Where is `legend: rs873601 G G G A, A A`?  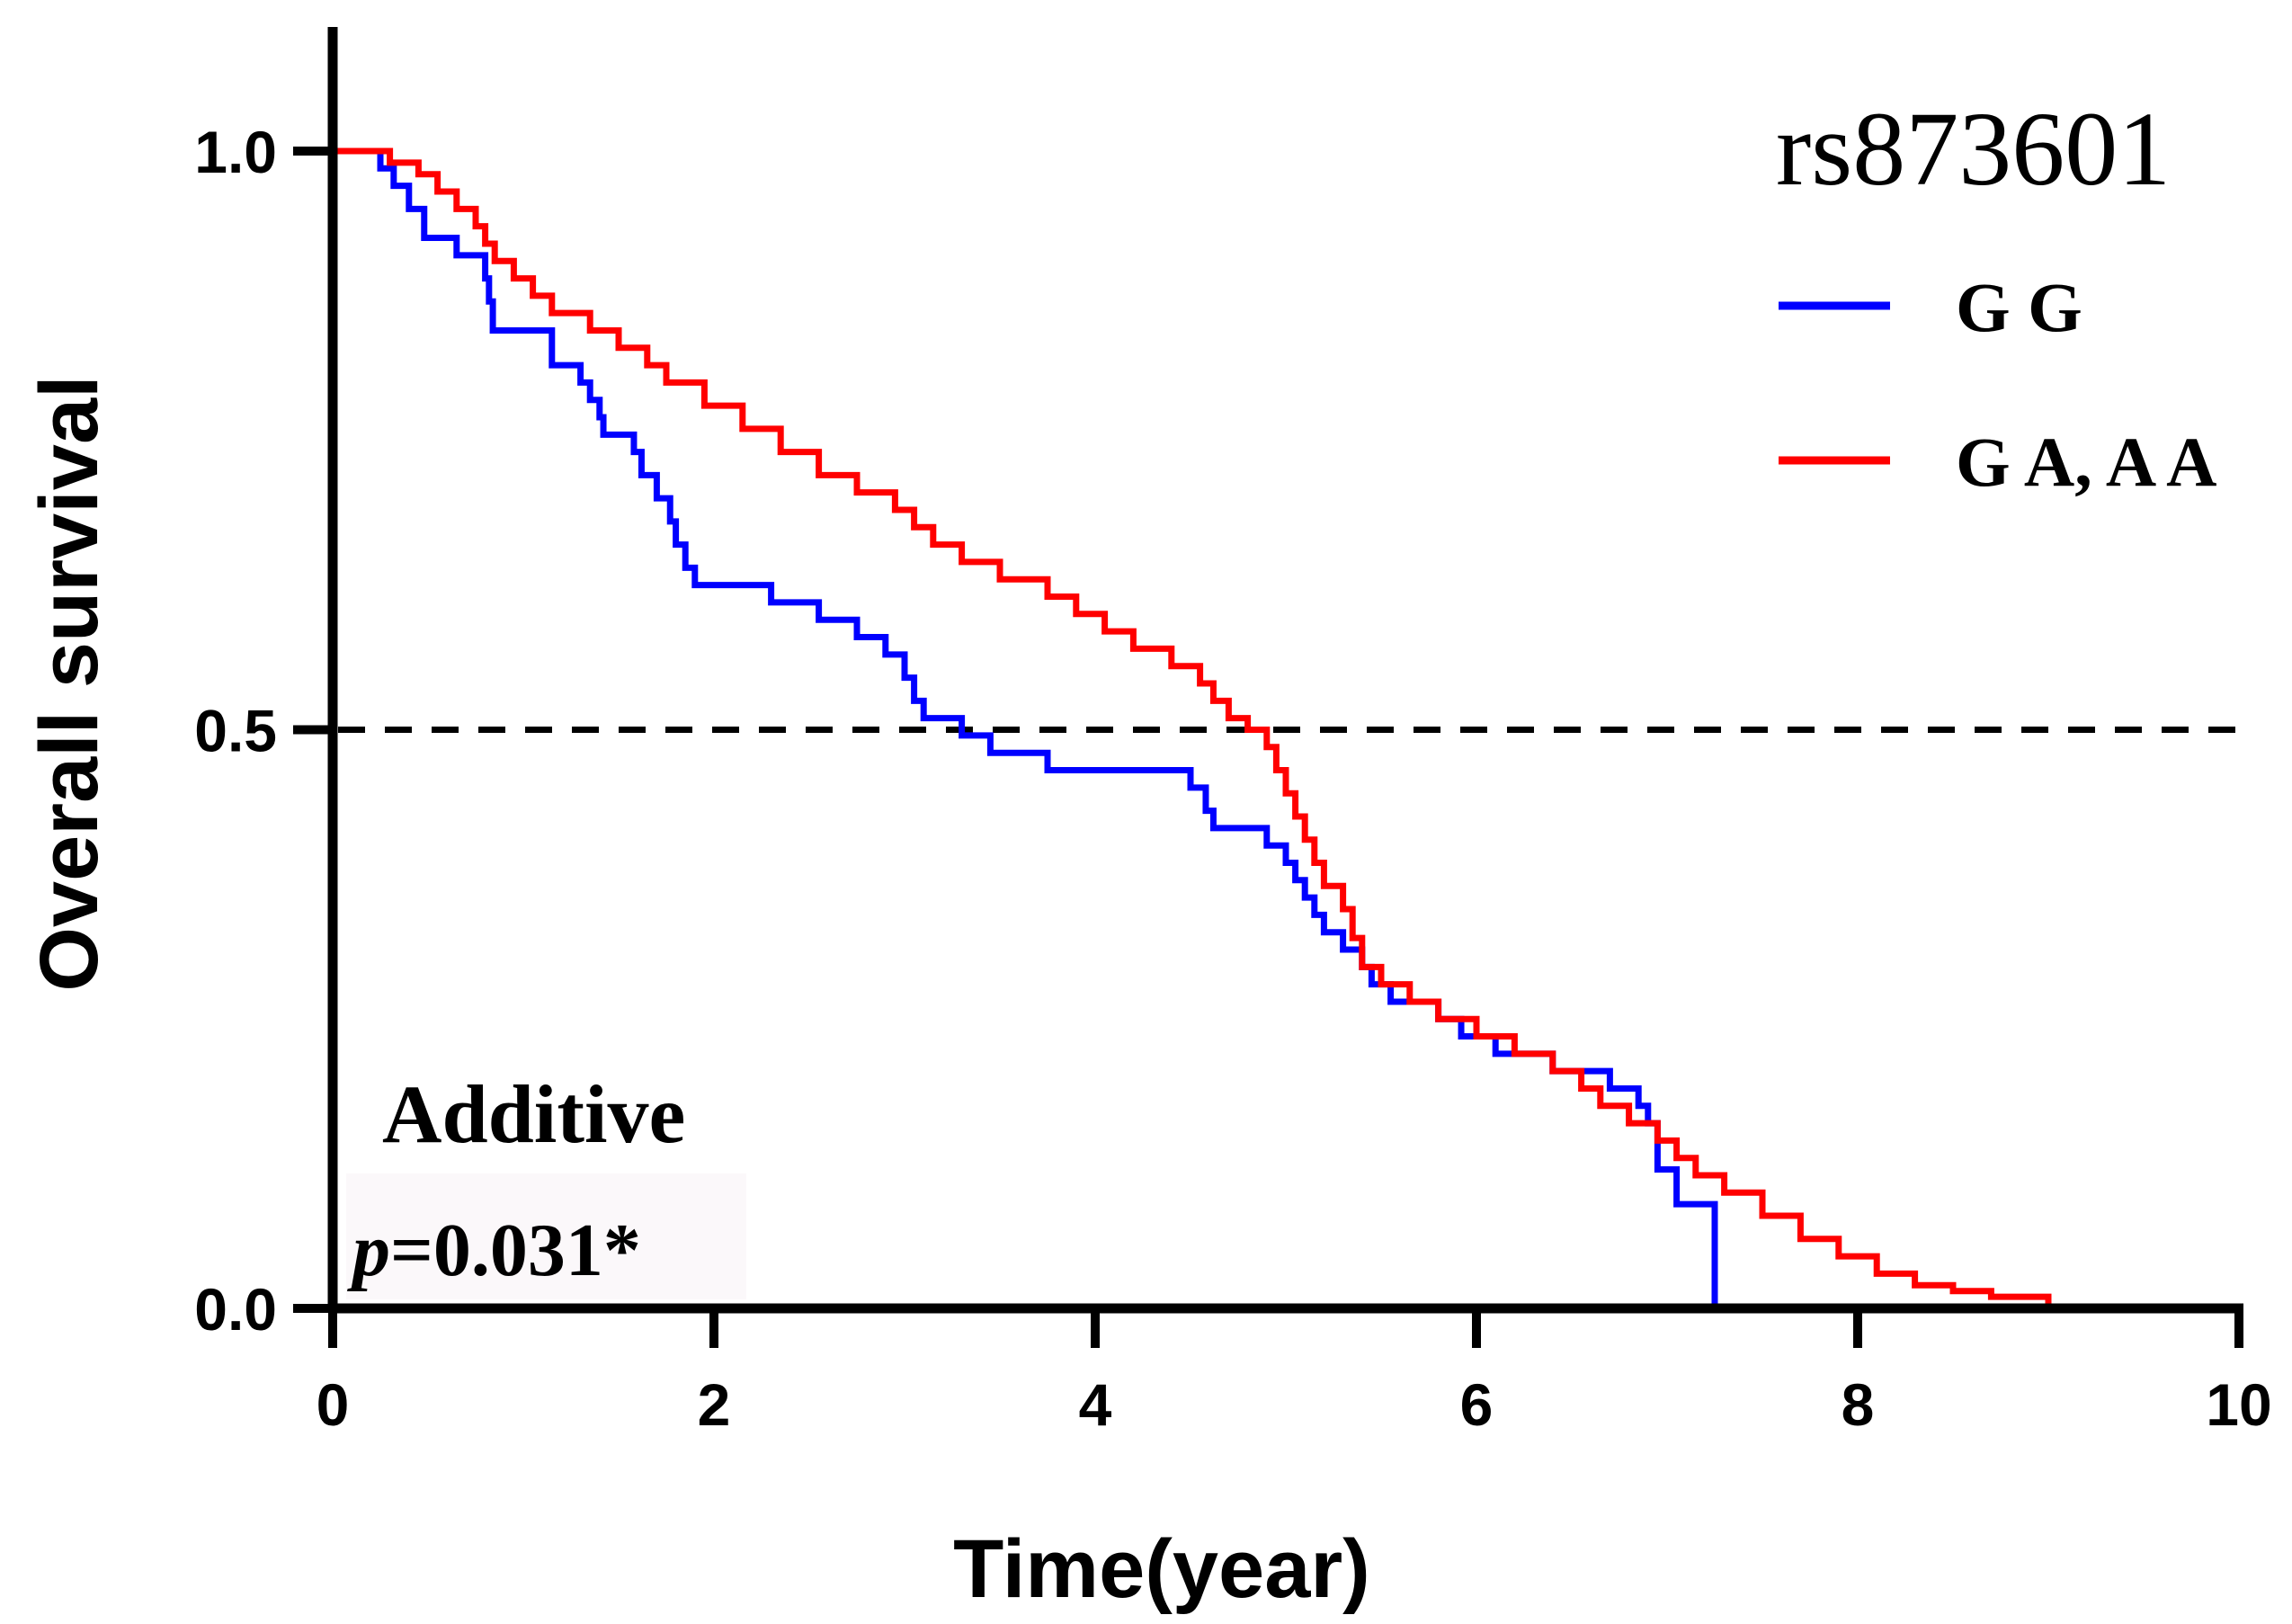
legend: rs873601 G G G A, A A is located at coordinates (1996, 295).